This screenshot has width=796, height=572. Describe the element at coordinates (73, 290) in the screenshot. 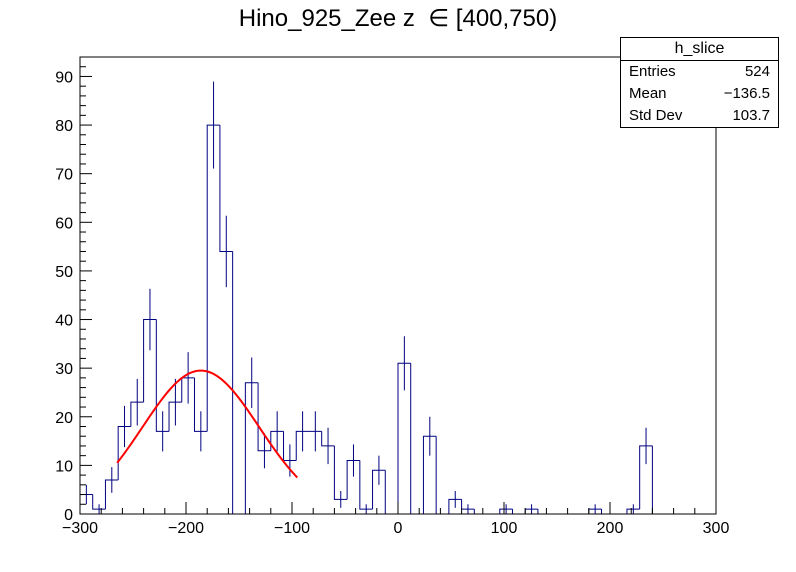

I see `y-axis: 0 10 20 30 40 50 60 70 80 90` at that location.